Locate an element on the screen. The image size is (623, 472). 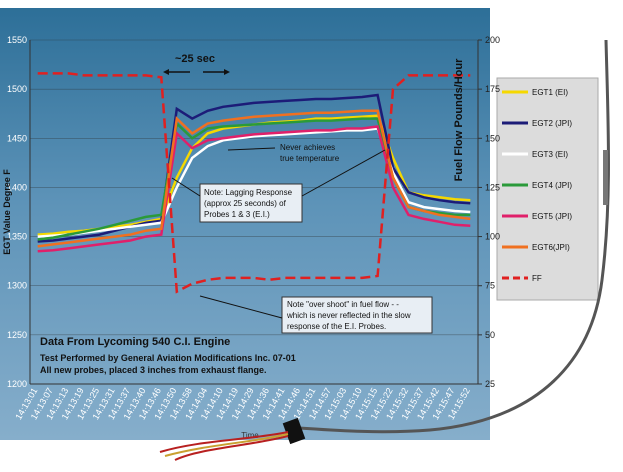
y2-tick-label: 25 is located at coordinates (490, 384).